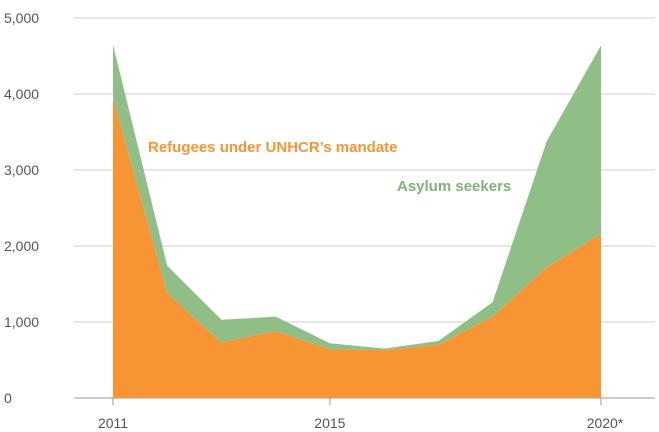  I want to click on y-axis-tick-labels: 0 1,000 2,000 3,000 4,000 5,000, so click(21, 208).